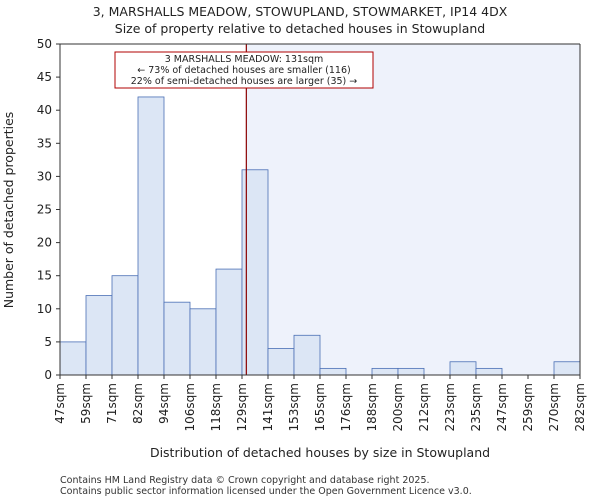 Image resolution: width=600 pixels, height=500 pixels. I want to click on bar-106sqm, so click(203, 342).